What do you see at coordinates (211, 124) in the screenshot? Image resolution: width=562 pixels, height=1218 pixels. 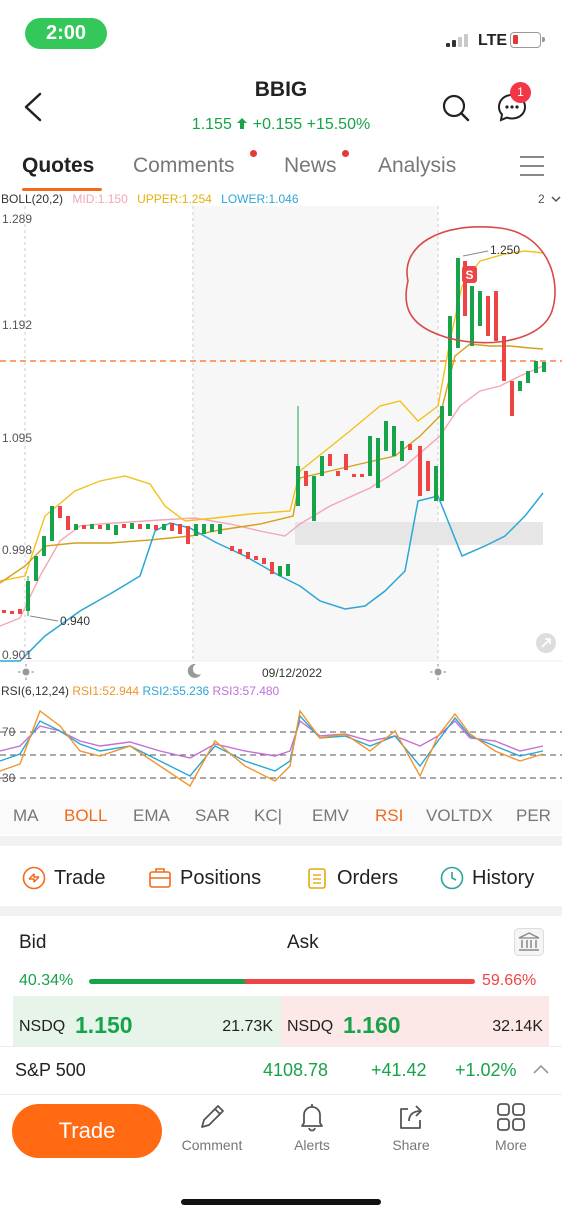 I see `last-price: 1.155` at bounding box center [211, 124].